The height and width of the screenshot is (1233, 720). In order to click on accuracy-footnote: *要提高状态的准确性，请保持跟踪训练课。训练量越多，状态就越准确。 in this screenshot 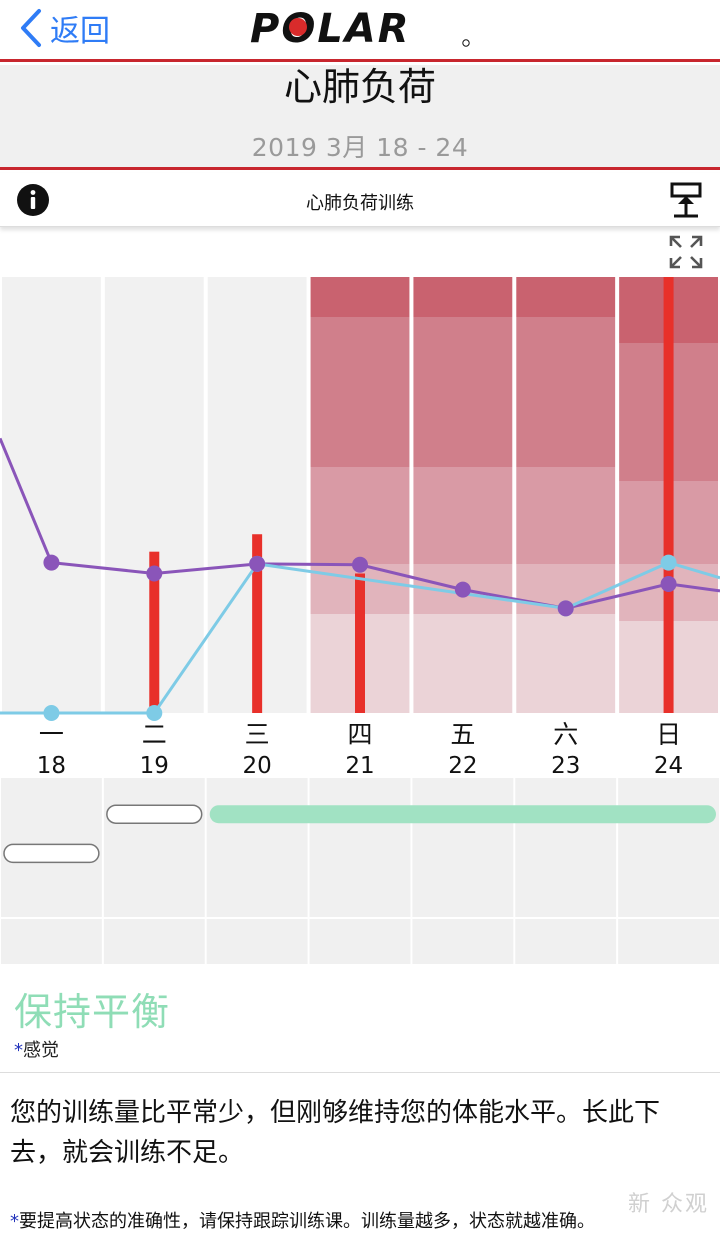, I will do `click(302, 1220)`.